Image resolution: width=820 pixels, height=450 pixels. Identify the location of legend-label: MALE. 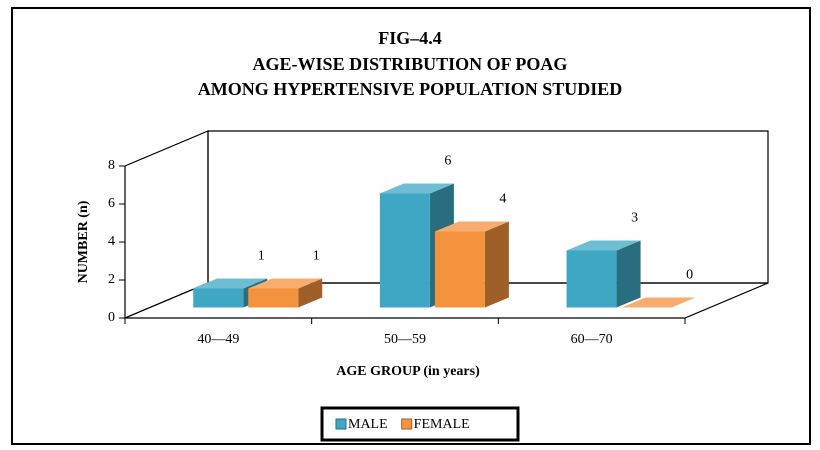
(368, 424).